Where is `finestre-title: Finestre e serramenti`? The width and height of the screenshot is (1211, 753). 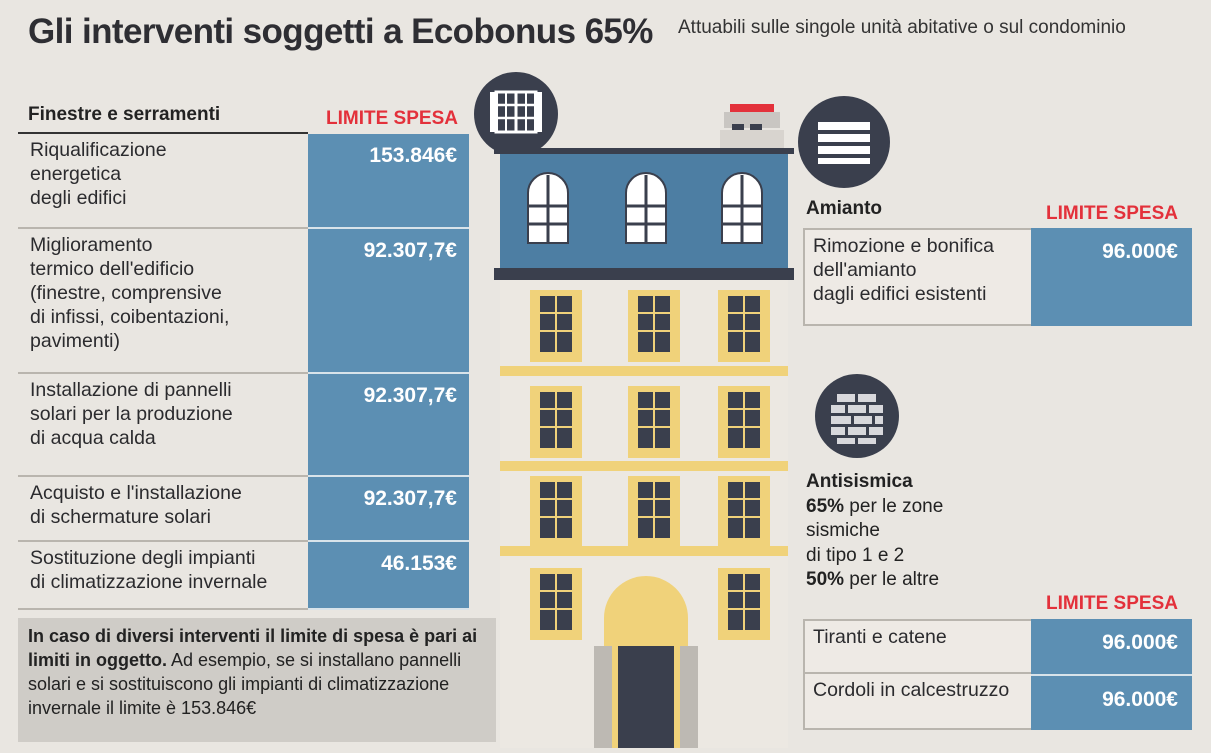 finestre-title: Finestre e serramenti is located at coordinates (124, 114).